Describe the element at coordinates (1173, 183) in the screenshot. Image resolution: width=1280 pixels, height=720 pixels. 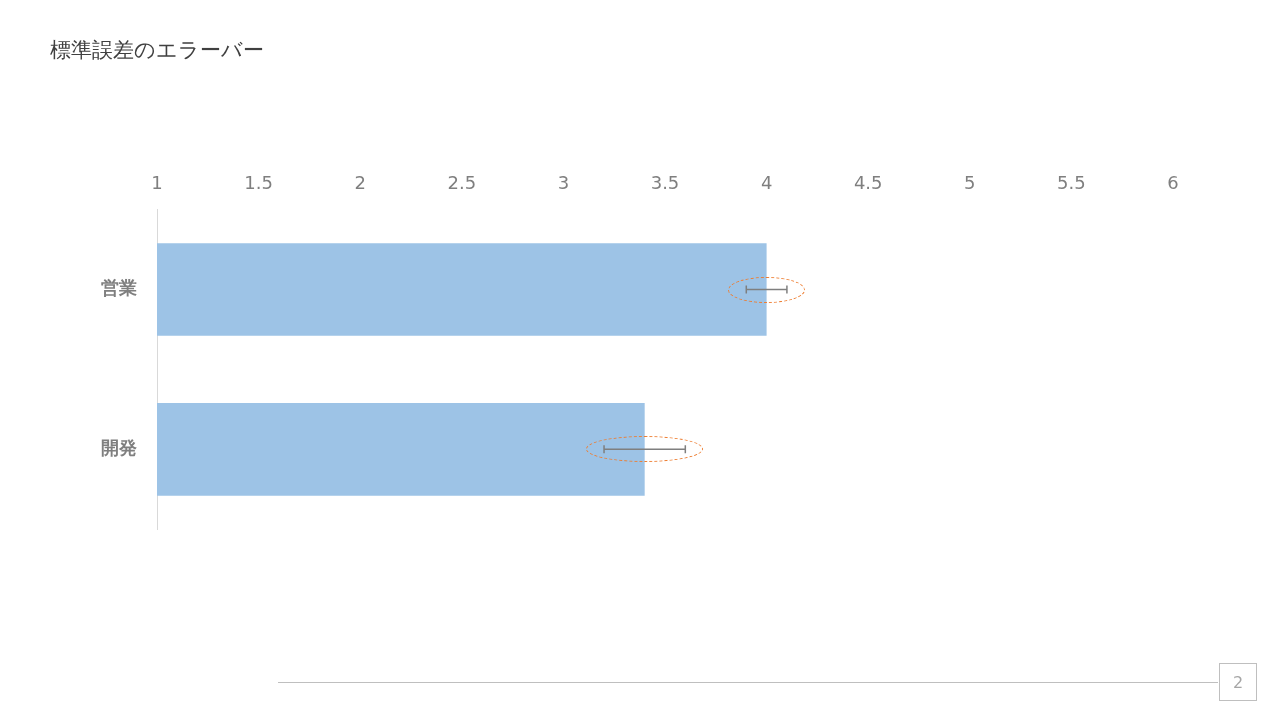
I see `x-tick-label: 6` at that location.